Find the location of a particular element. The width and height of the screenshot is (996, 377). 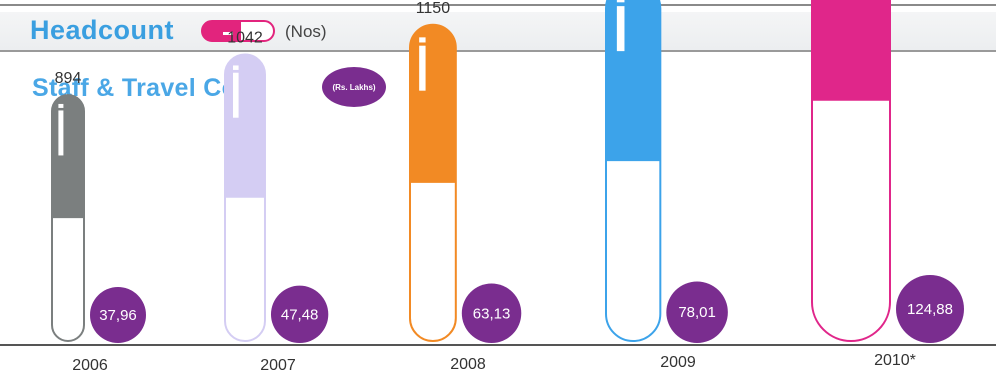

headcount-value-label: 1042 is located at coordinates (245, 37).